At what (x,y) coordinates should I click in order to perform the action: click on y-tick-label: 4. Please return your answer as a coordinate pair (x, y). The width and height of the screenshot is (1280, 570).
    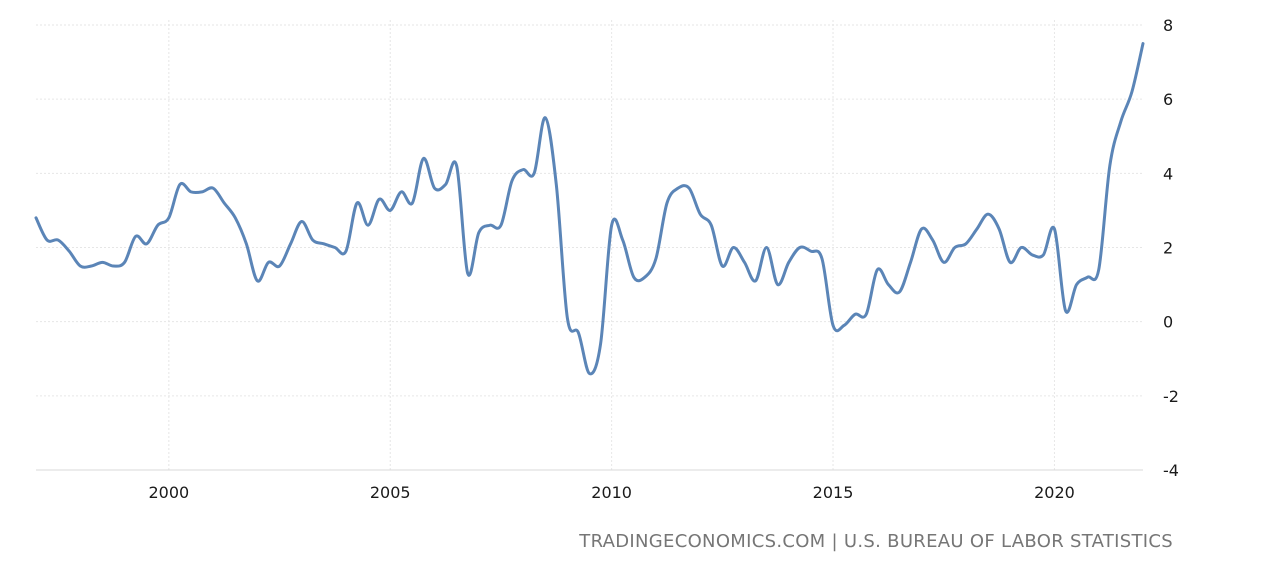
    Looking at the image, I should click on (1168, 173).